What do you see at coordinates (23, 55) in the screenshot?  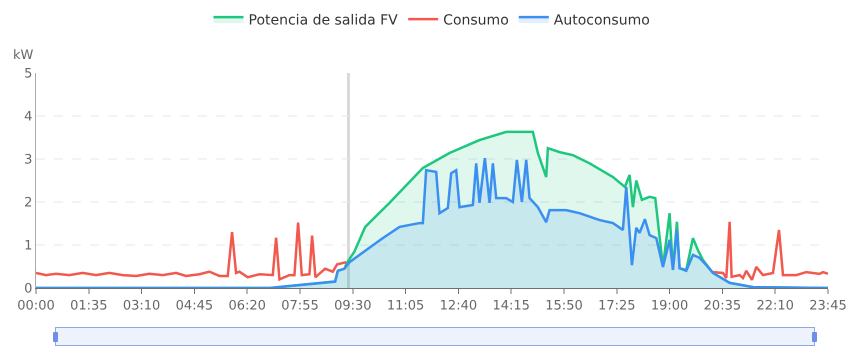 I see `y-axis-title: kW` at bounding box center [23, 55].